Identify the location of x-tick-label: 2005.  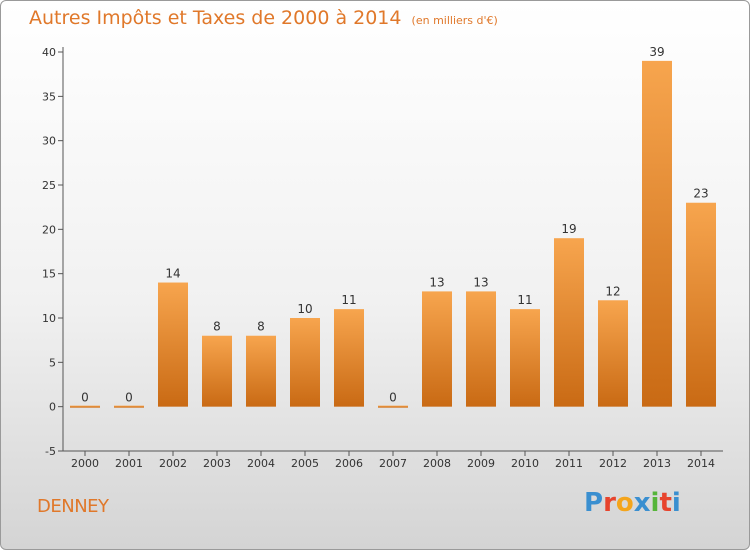
(305, 463).